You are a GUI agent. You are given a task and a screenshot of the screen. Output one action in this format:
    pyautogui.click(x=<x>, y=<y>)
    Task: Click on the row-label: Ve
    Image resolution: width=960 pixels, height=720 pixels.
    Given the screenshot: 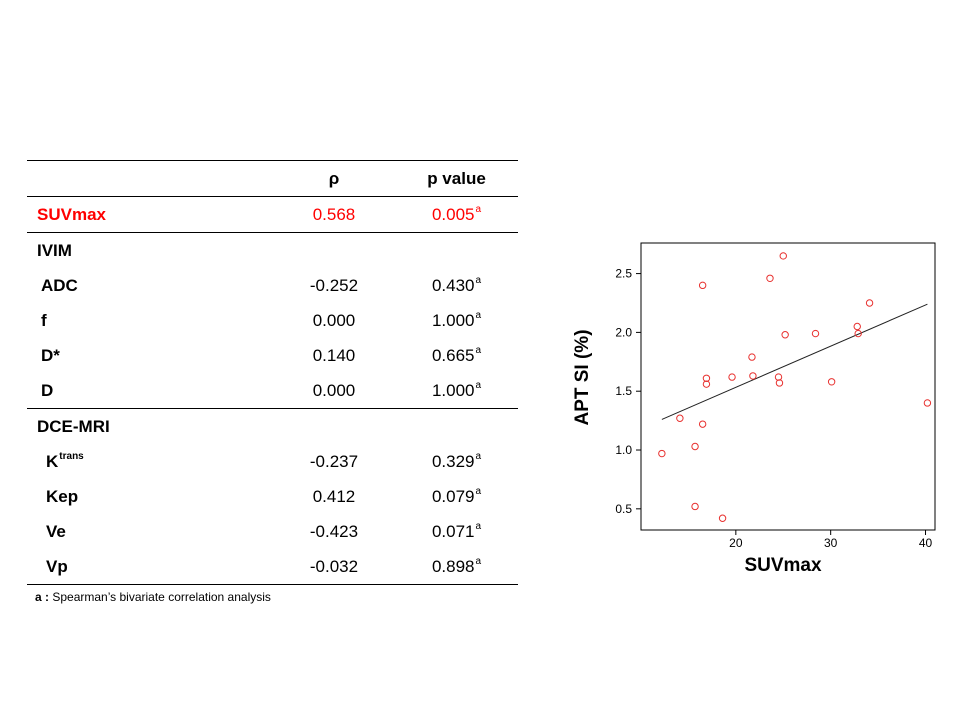 What is the action you would take?
    pyautogui.click(x=150, y=531)
    